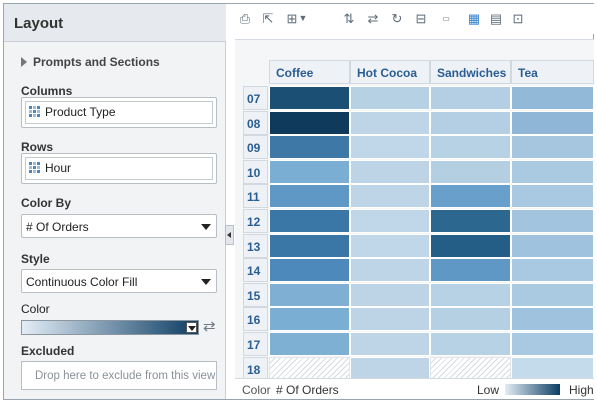  Describe the element at coordinates (96, 62) in the screenshot. I see `prompts-sections-label: Prompts and Sections` at that location.